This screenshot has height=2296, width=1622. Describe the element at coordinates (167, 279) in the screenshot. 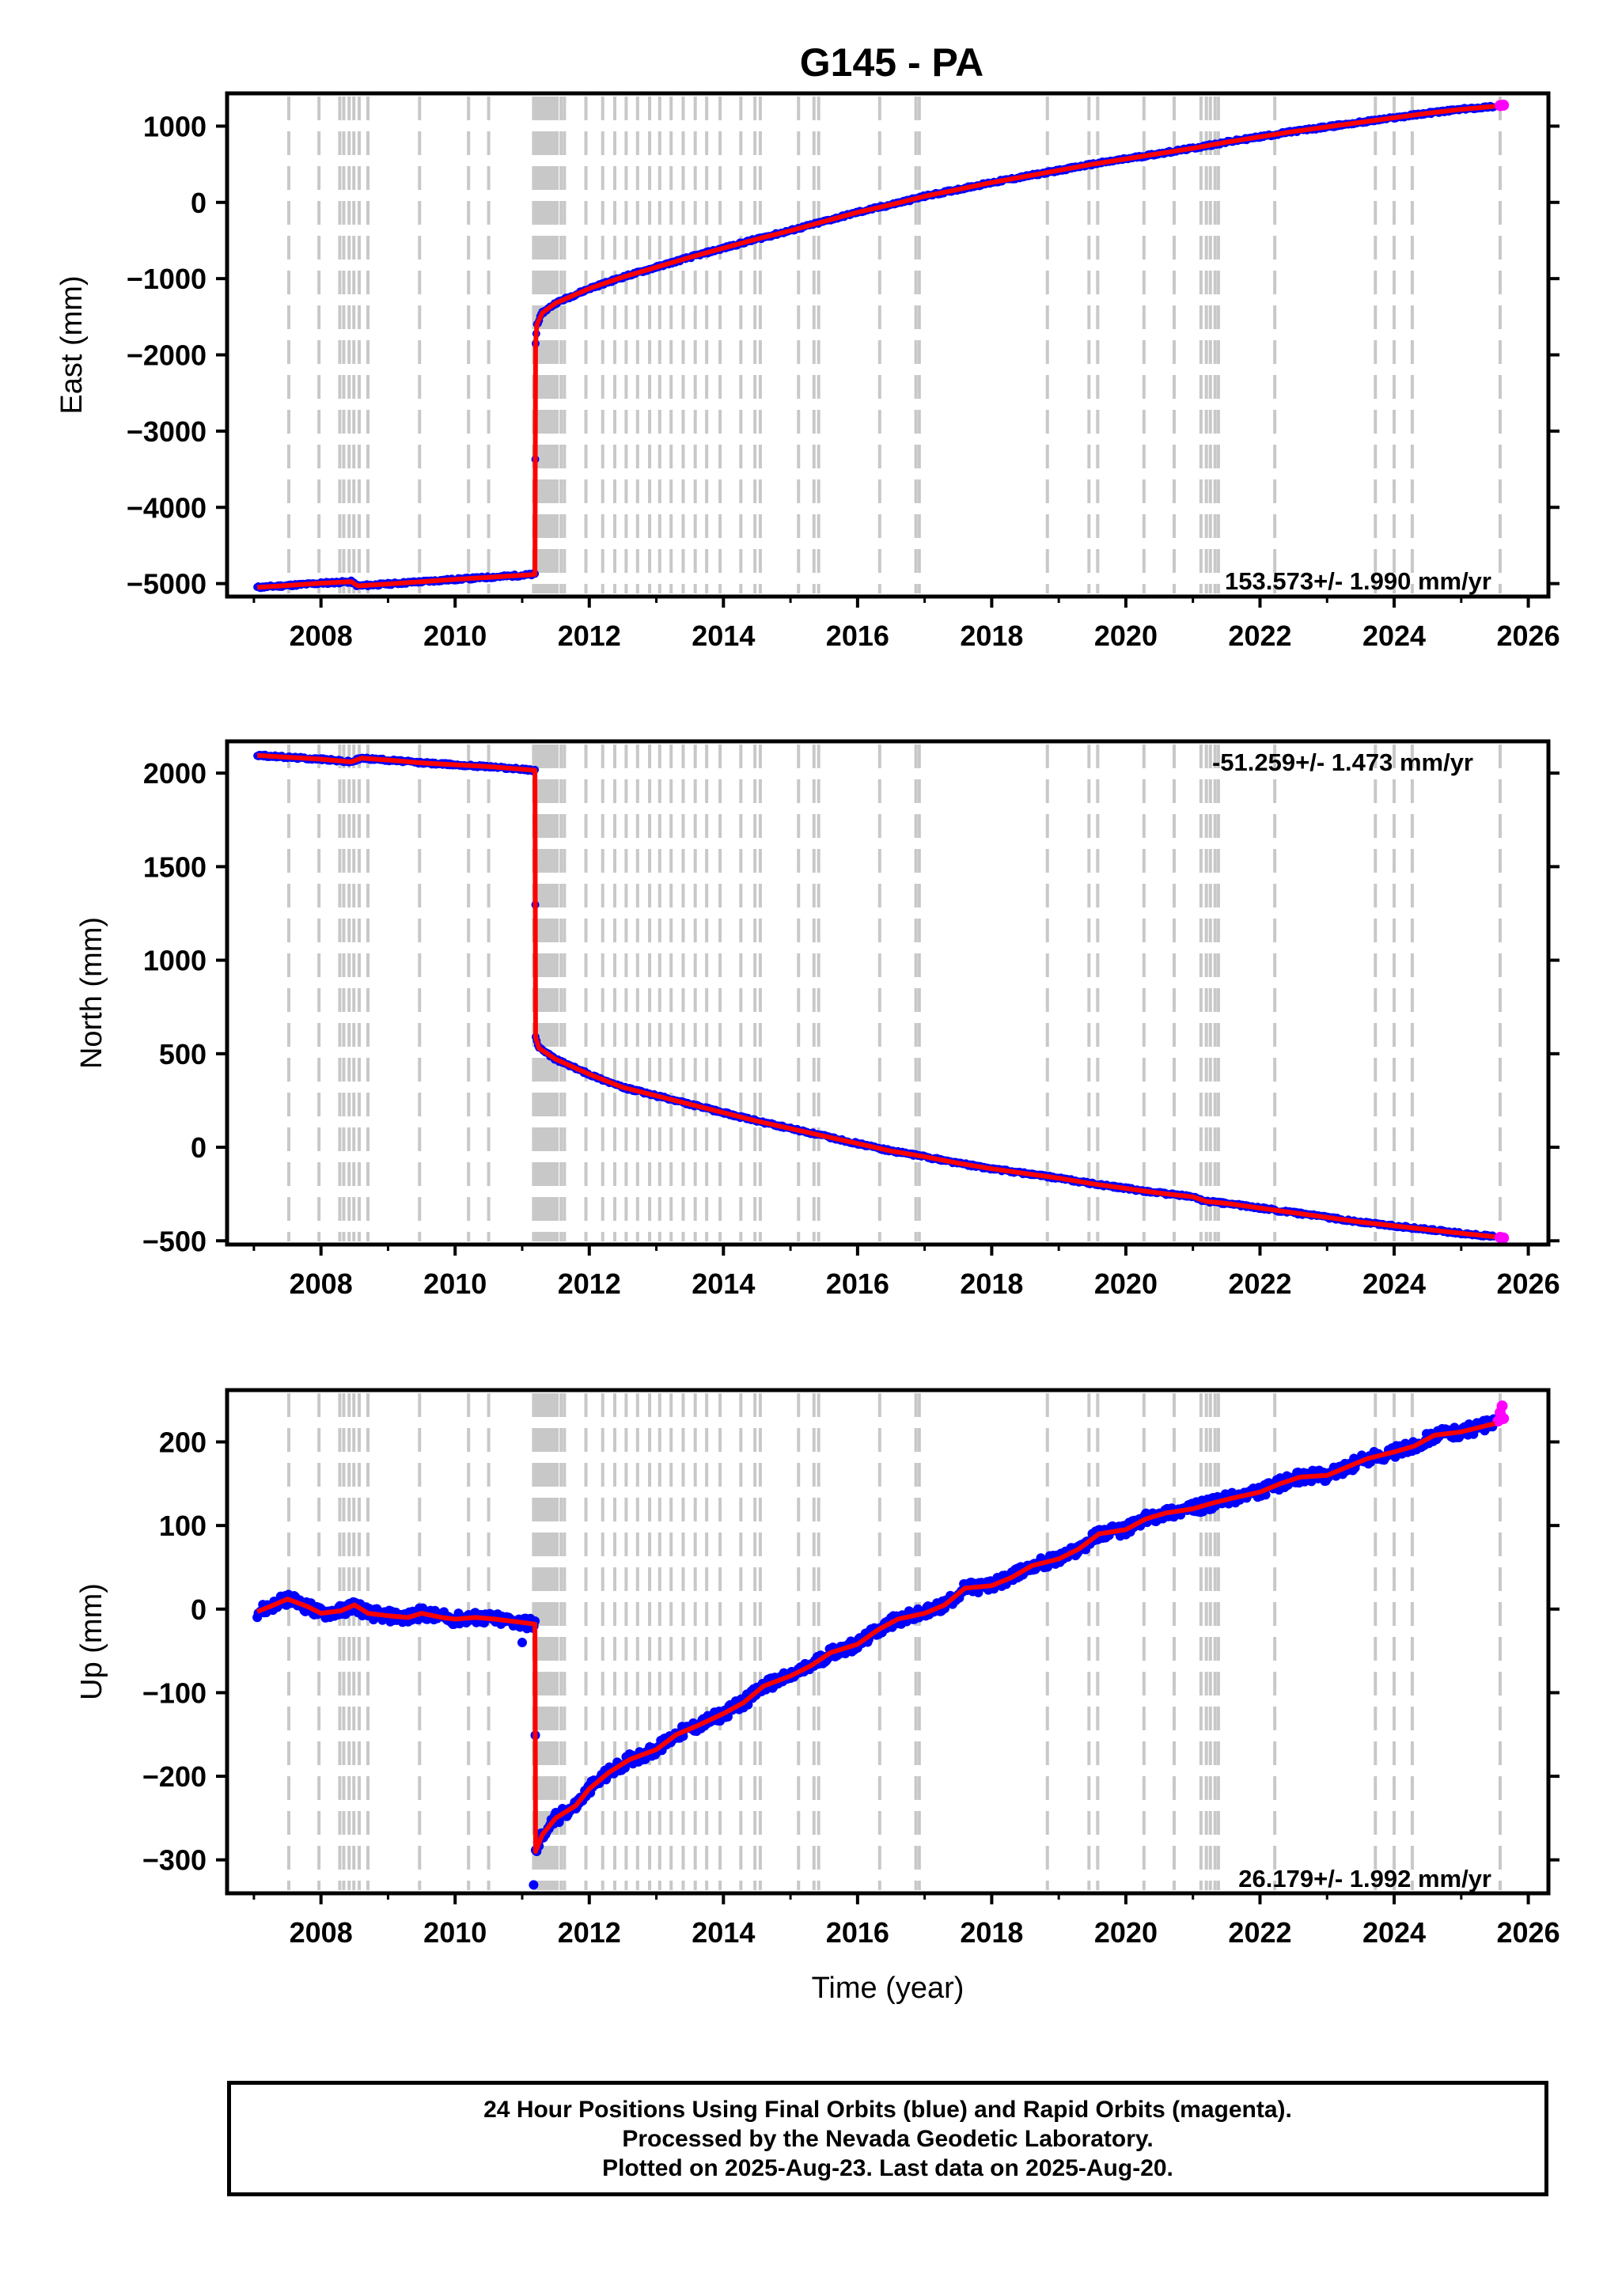

I see `east-ytick-label: −1000` at that location.